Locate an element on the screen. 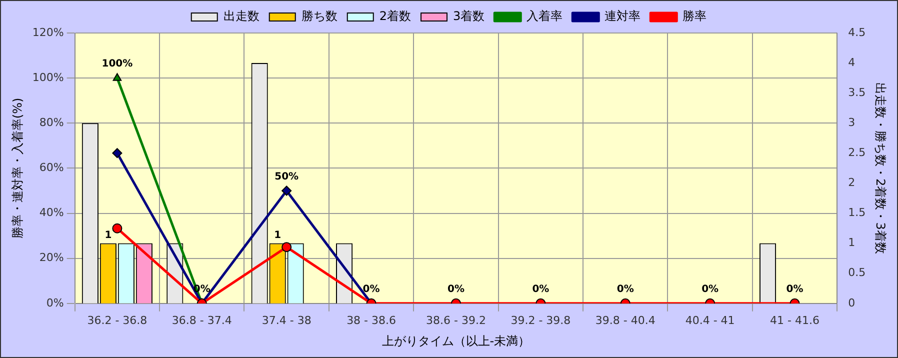  x-tick-label: 41 - 41.6 is located at coordinates (795, 320).